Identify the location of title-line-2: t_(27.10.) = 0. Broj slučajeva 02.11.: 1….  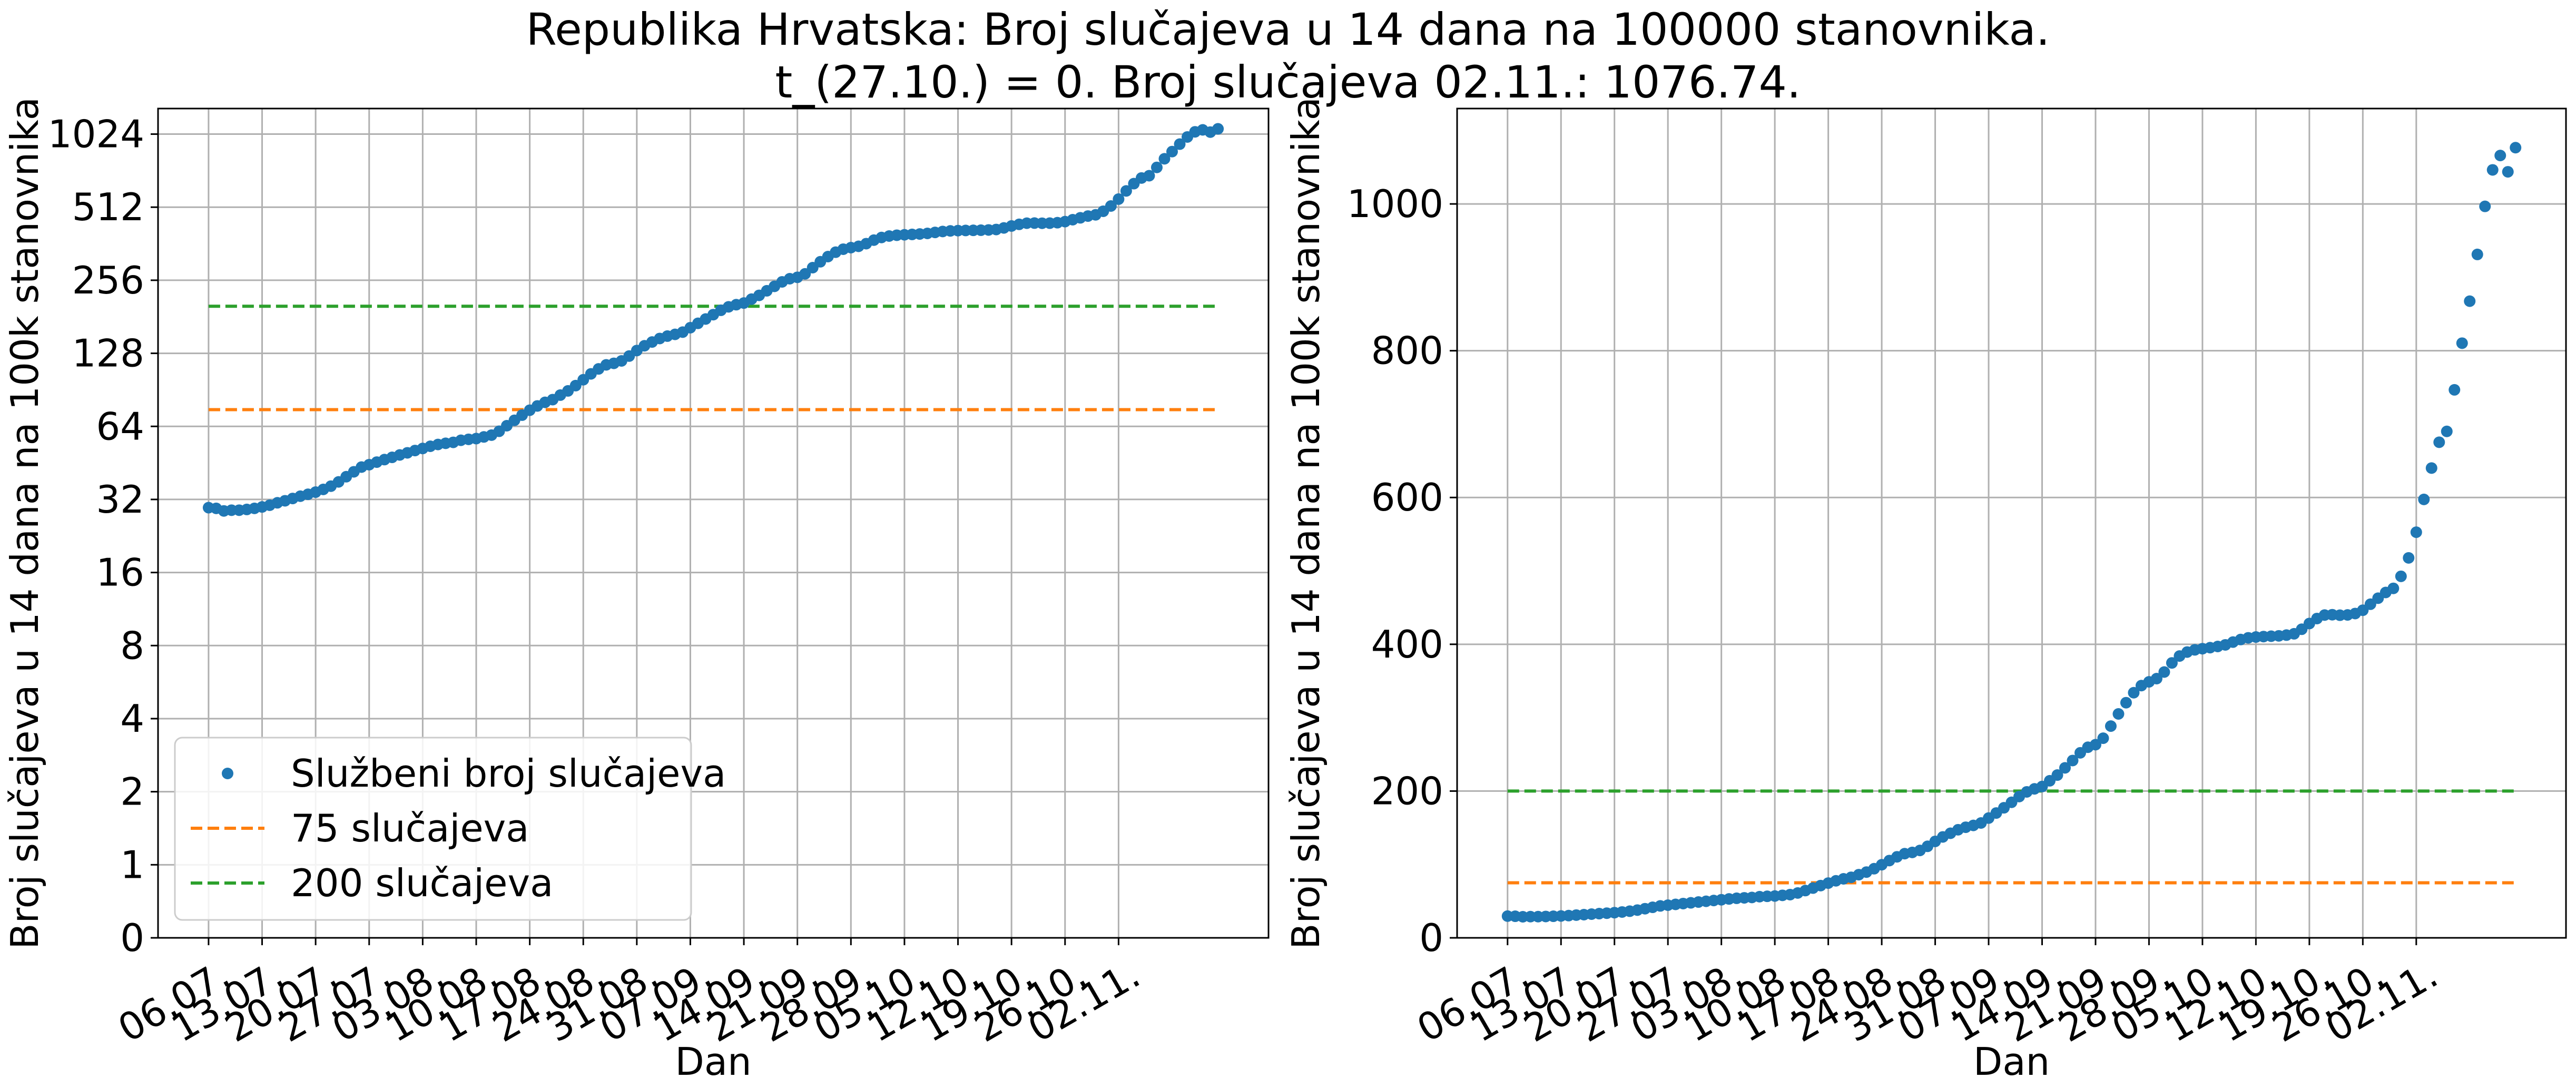
(1288, 82).